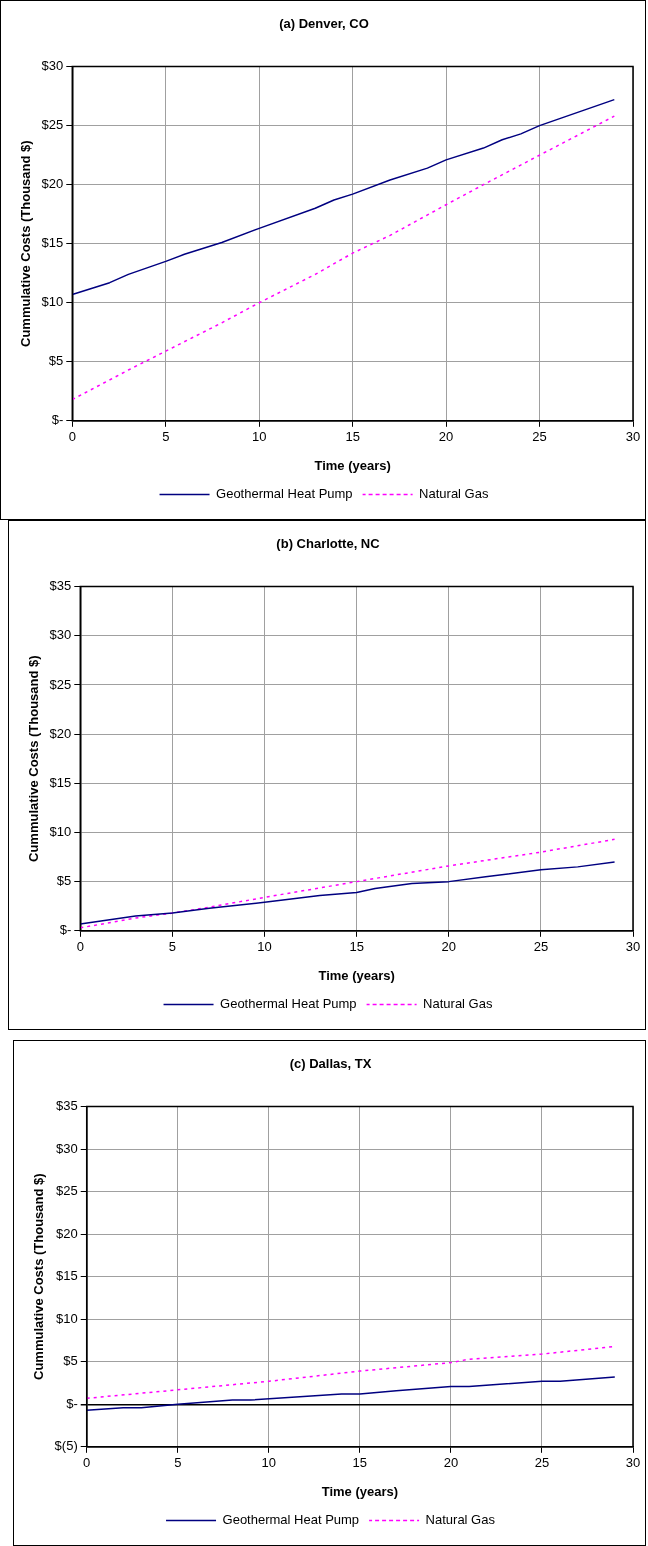 Image resolution: width=648 pixels, height=1546 pixels. What do you see at coordinates (348, 883) in the screenshot?
I see `line-series` at bounding box center [348, 883].